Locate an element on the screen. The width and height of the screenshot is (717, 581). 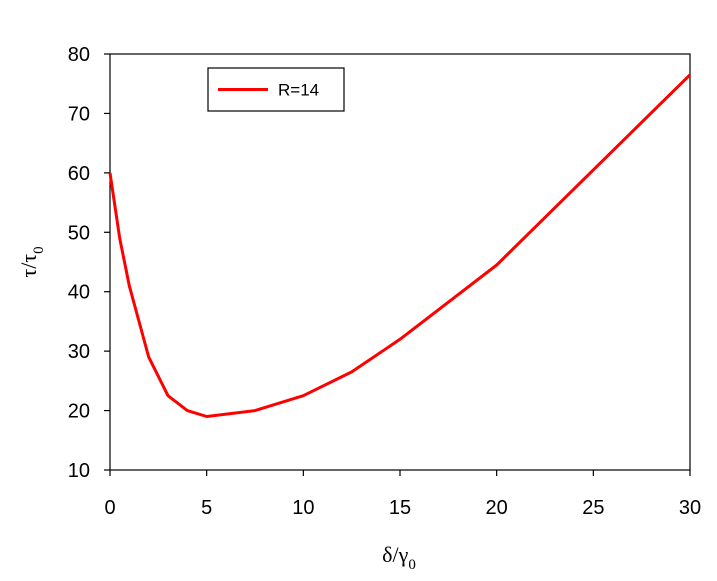
x-tick-label: 15 is located at coordinates (400, 508).